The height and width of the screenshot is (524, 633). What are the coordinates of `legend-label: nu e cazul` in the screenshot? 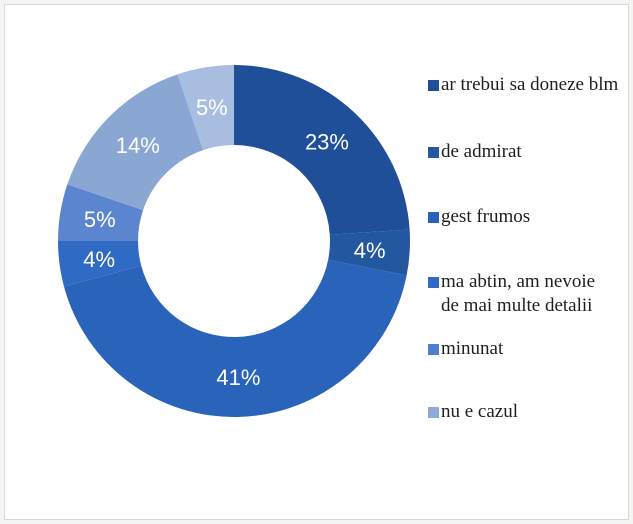 It's located at (480, 411).